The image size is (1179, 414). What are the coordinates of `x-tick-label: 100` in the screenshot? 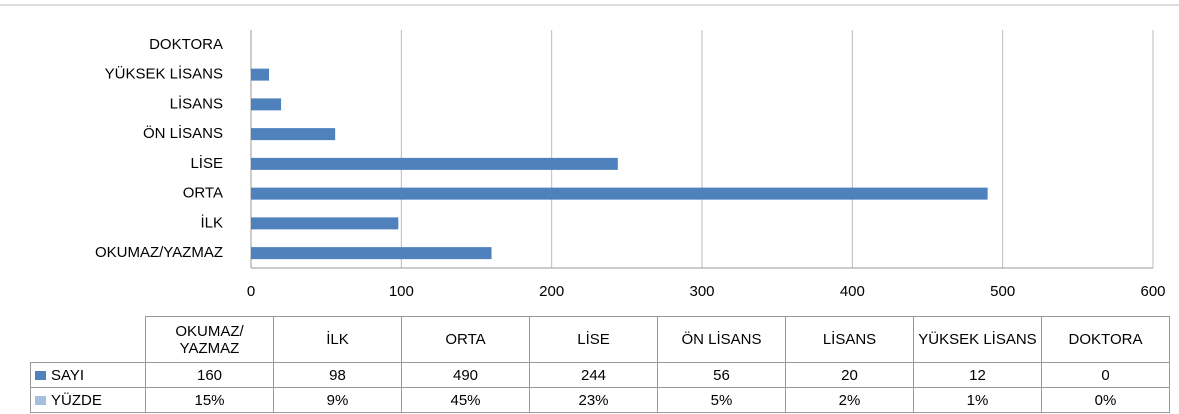 It's located at (401, 291).